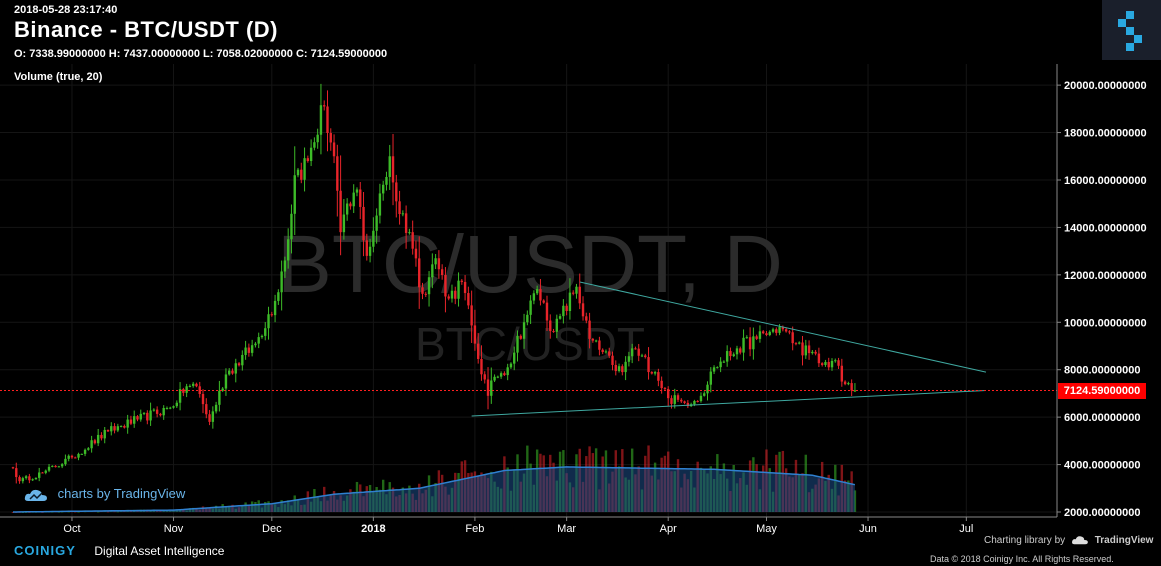  Describe the element at coordinates (1131, 30) in the screenshot. I see `coinigy-logo-button` at that location.